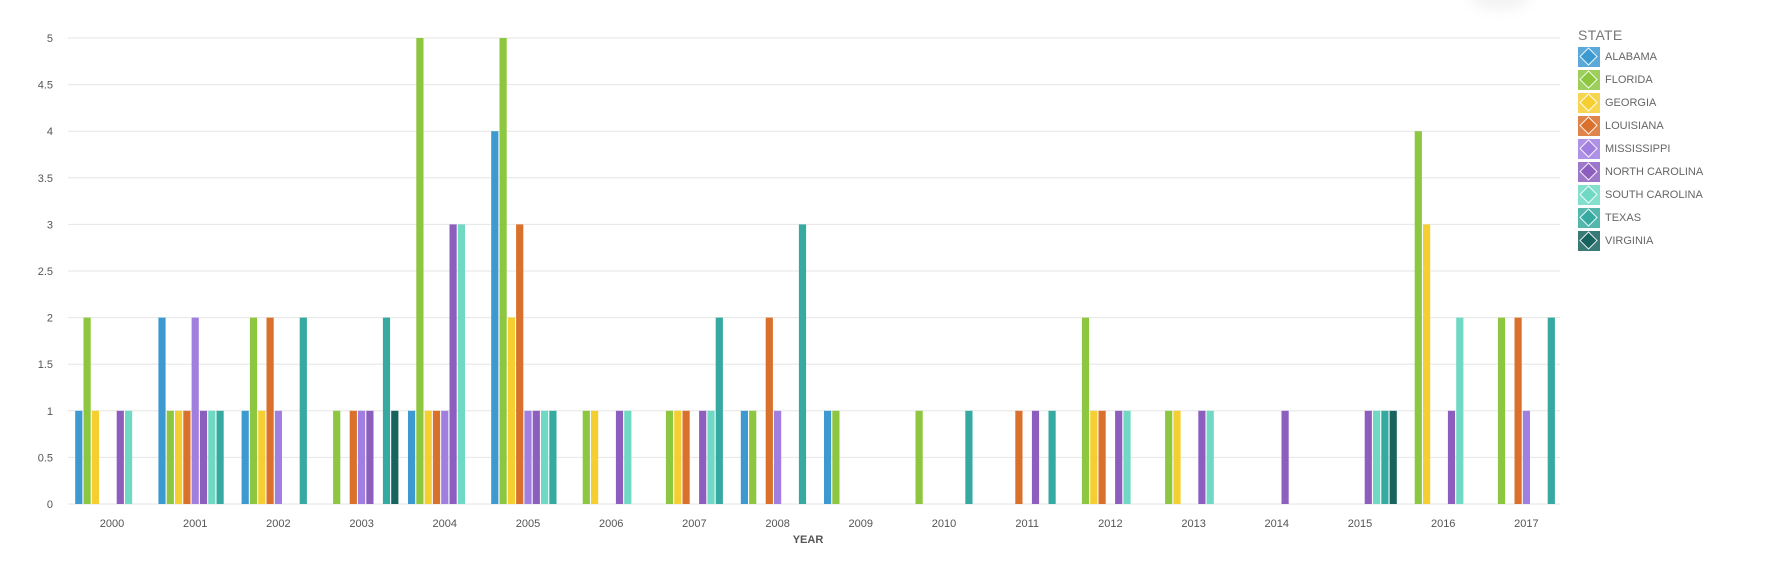 The image size is (1786, 562). Describe the element at coordinates (669, 457) in the screenshot. I see `bar-florida-2007` at that location.